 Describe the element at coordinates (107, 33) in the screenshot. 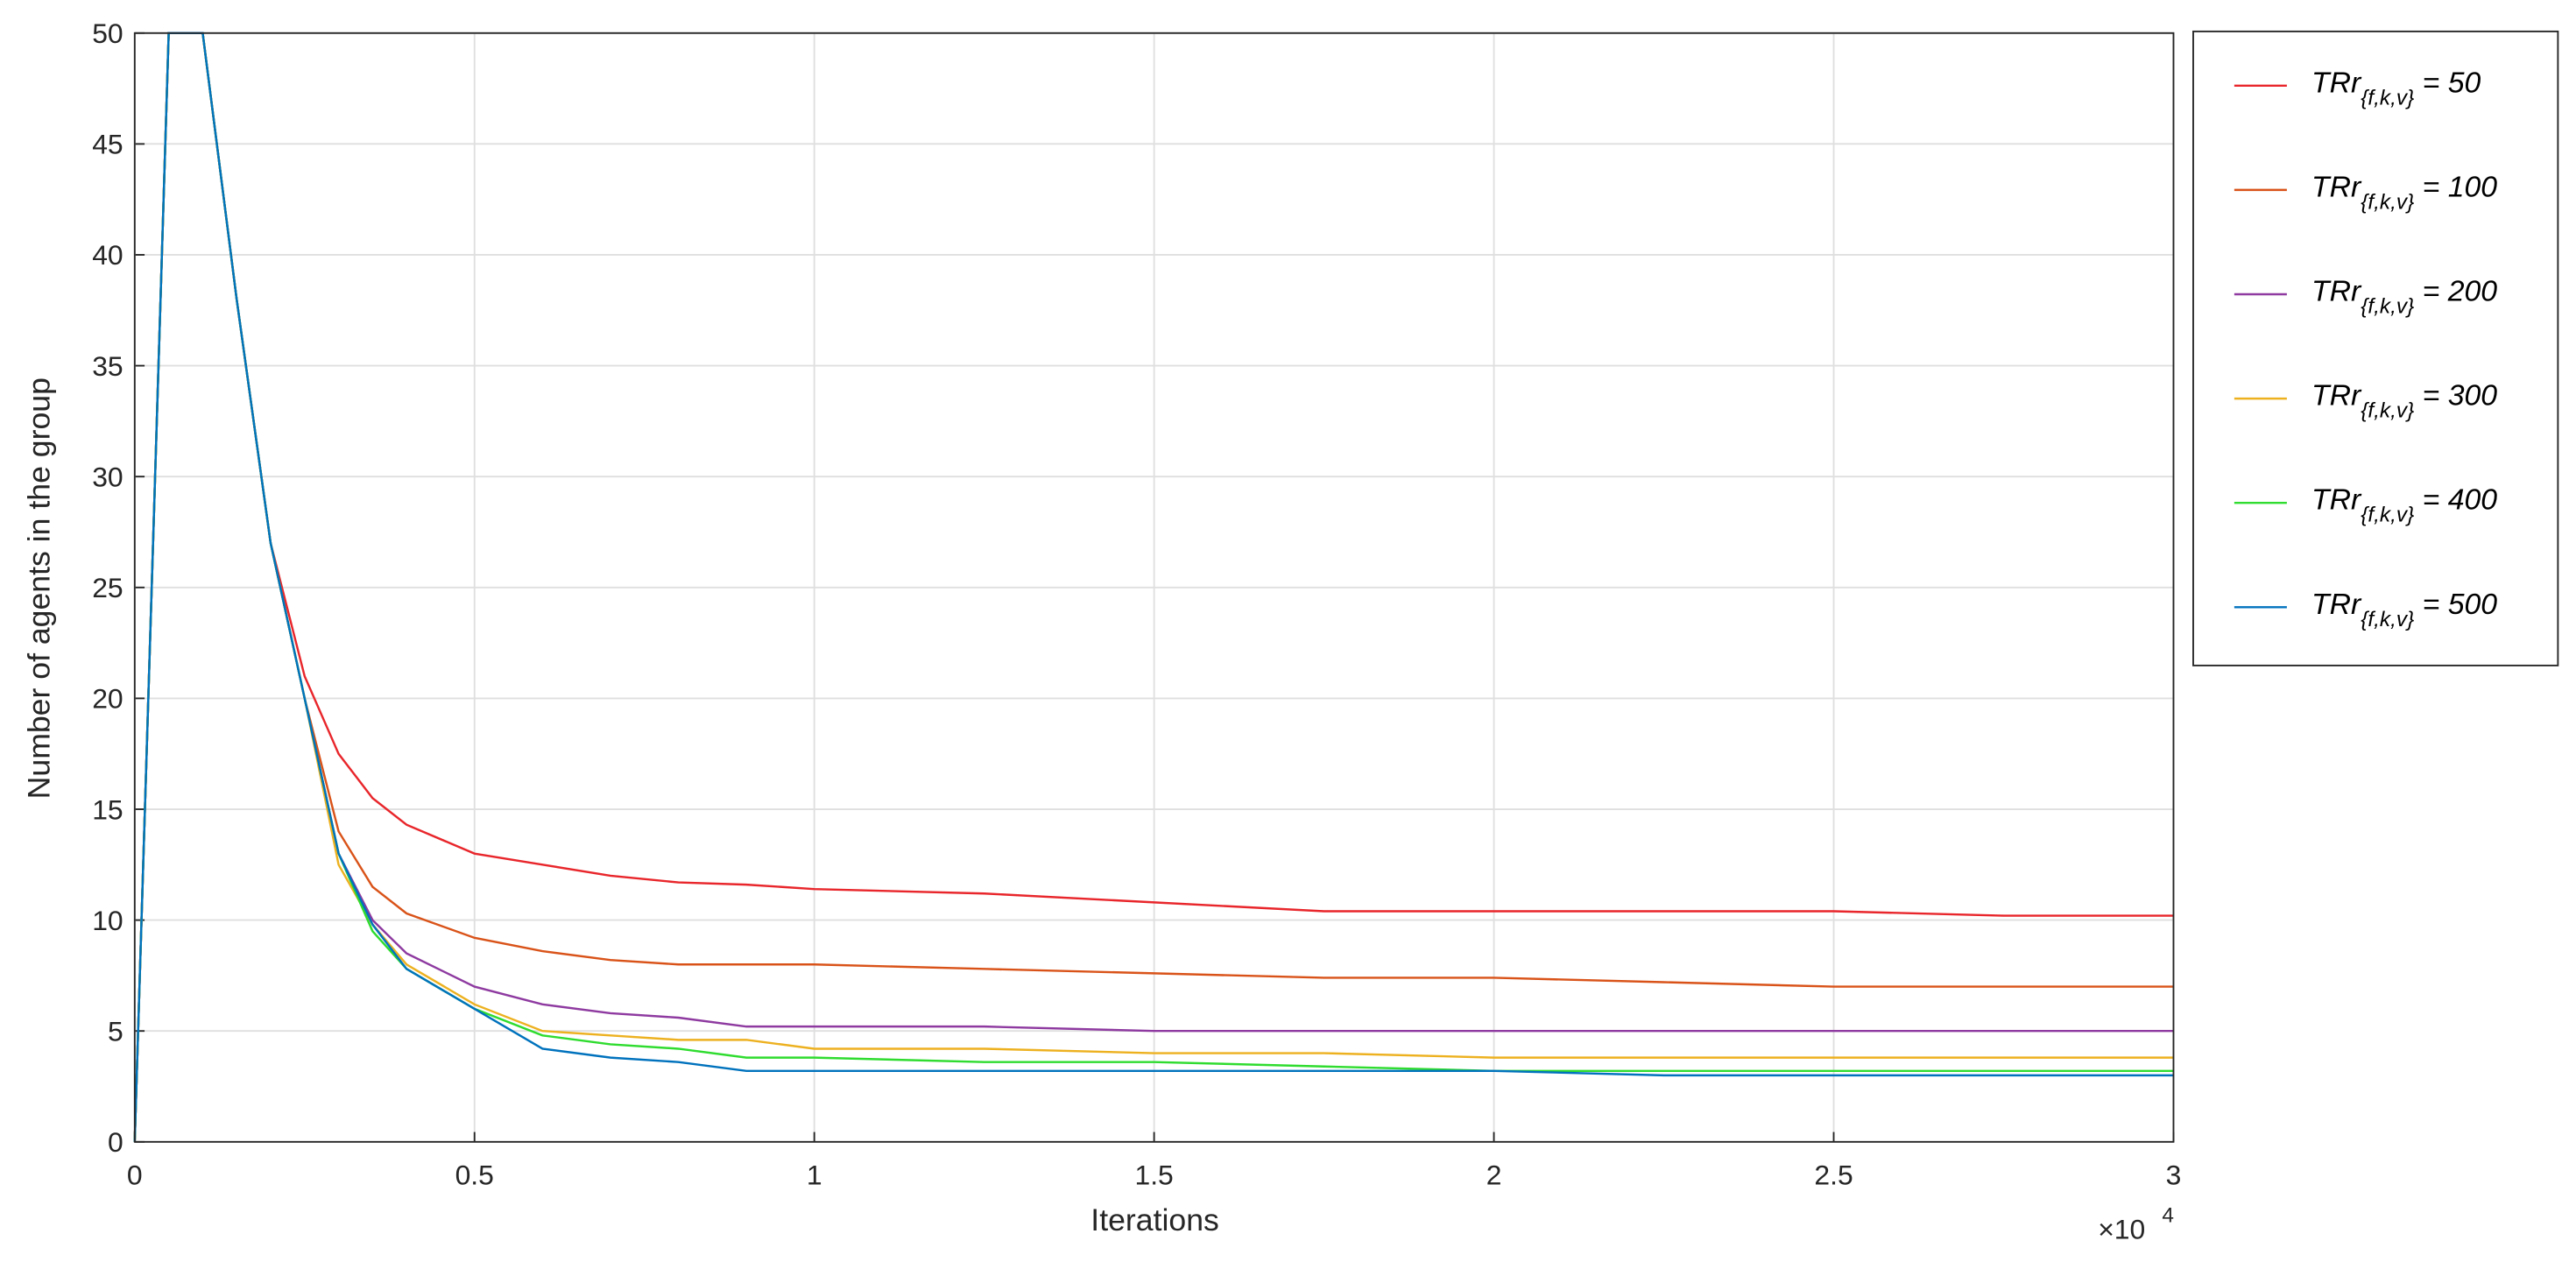

I see `y-tick-label: 50` at that location.